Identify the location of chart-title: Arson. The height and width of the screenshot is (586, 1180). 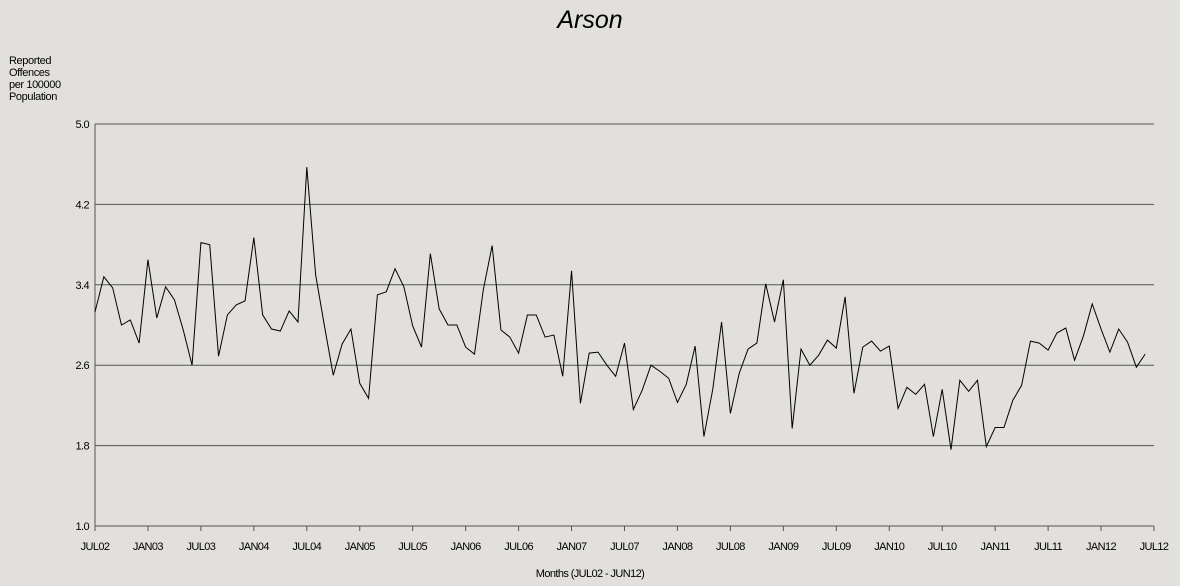
(590, 20).